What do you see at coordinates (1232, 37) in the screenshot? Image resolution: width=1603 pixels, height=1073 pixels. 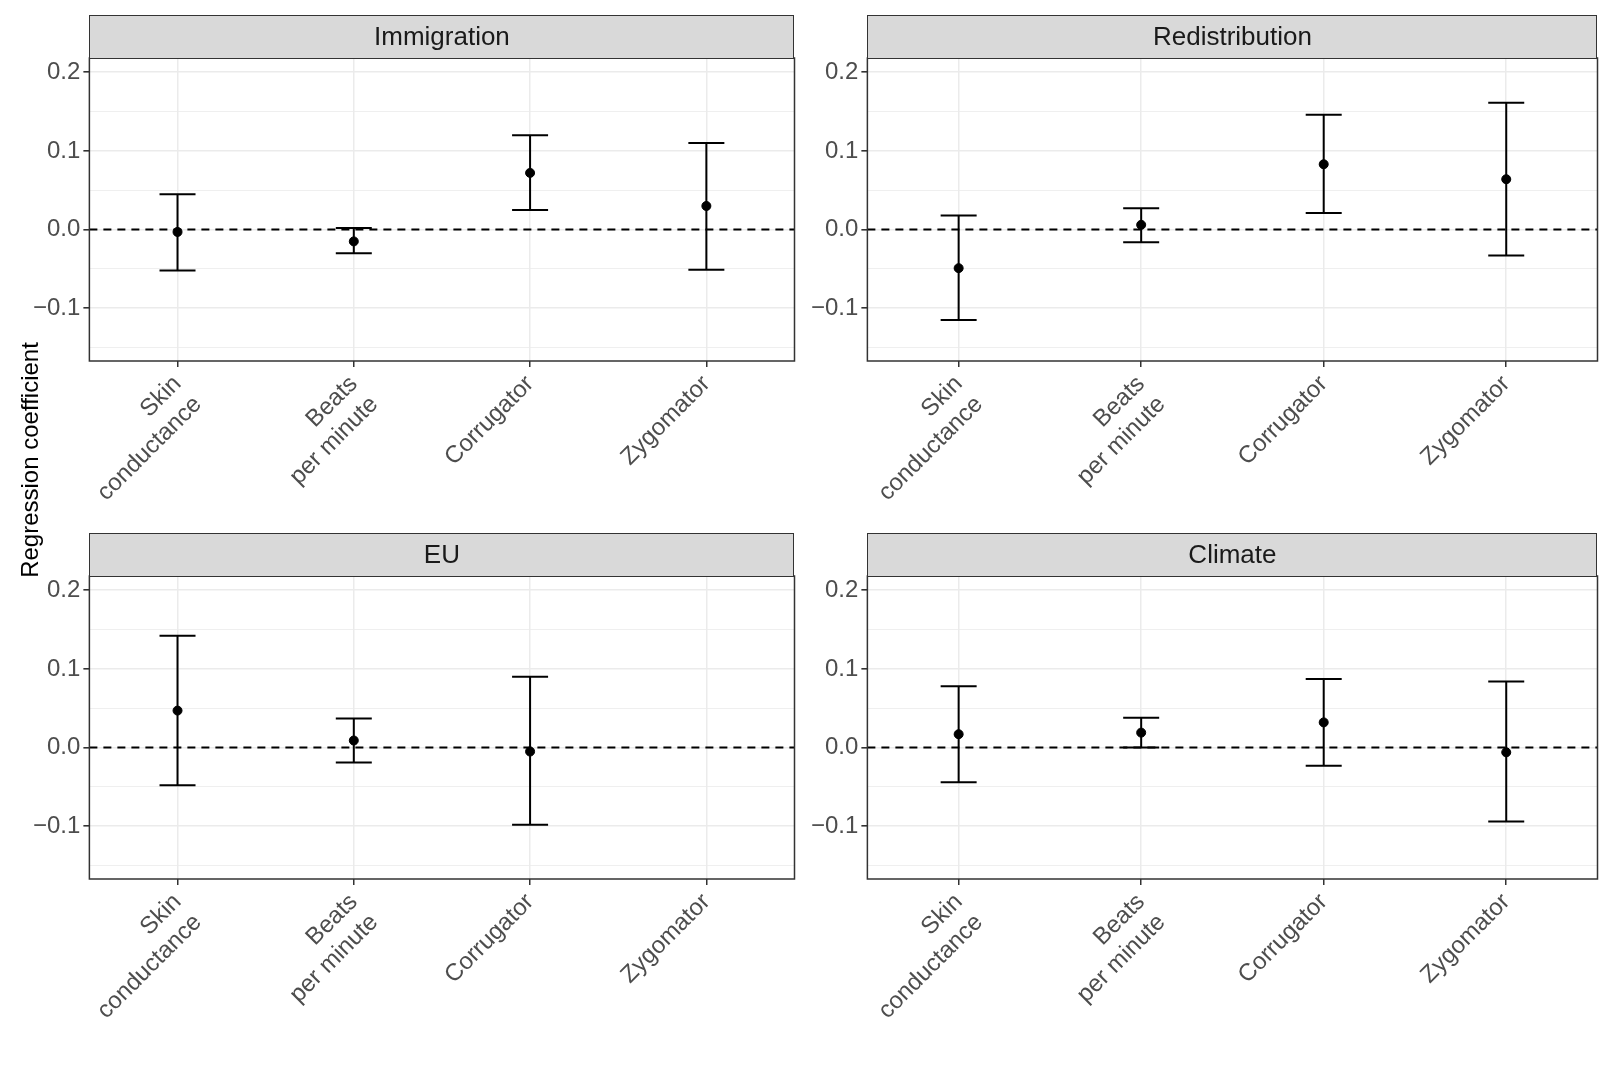 I see `chart-title: Redistribution` at bounding box center [1232, 37].